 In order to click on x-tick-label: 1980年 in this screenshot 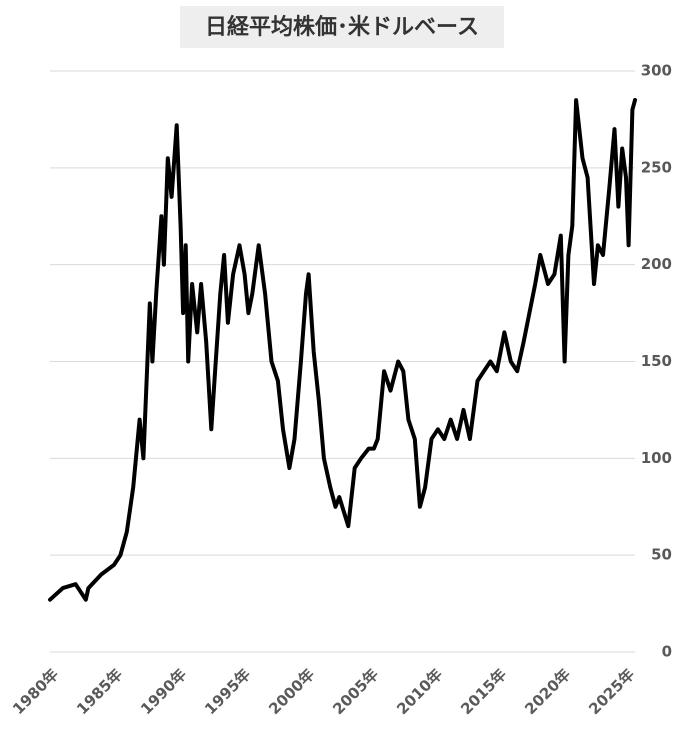, I will do `click(35, 691)`.